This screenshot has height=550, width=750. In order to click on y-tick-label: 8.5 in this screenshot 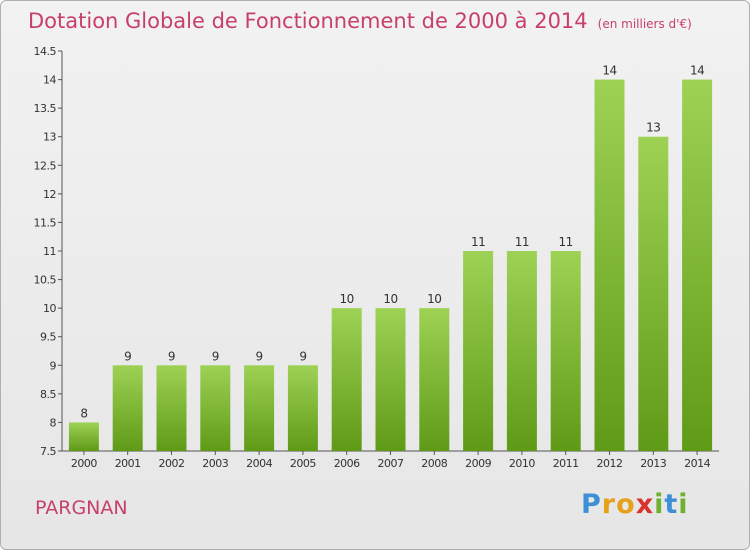, I will do `click(48, 394)`.